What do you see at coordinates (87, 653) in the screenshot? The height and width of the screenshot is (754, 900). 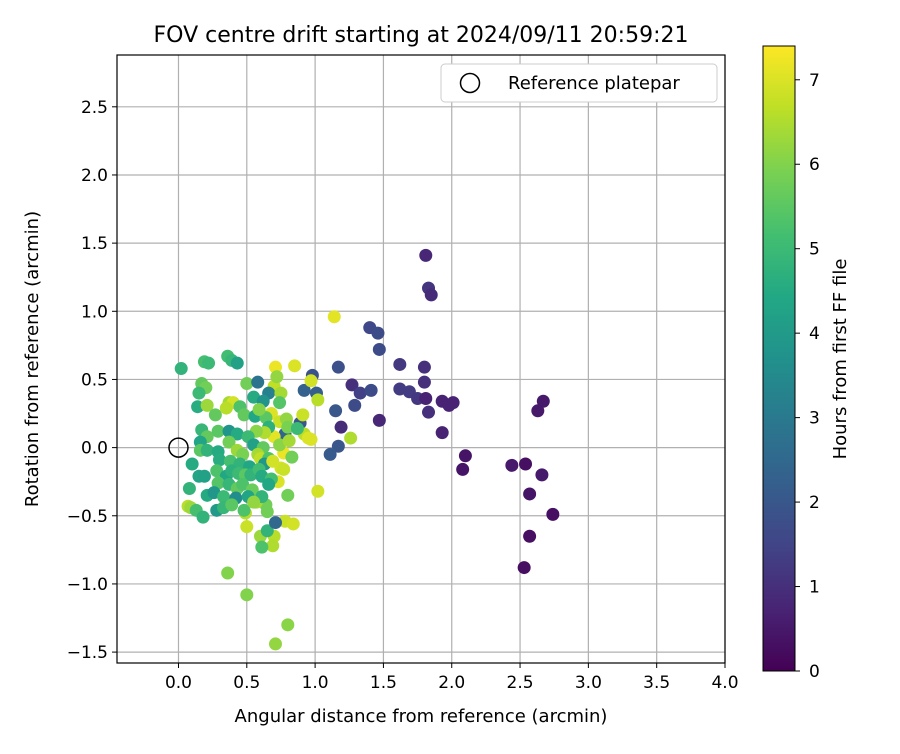 I see `y-tick-label: −1.5` at bounding box center [87, 653].